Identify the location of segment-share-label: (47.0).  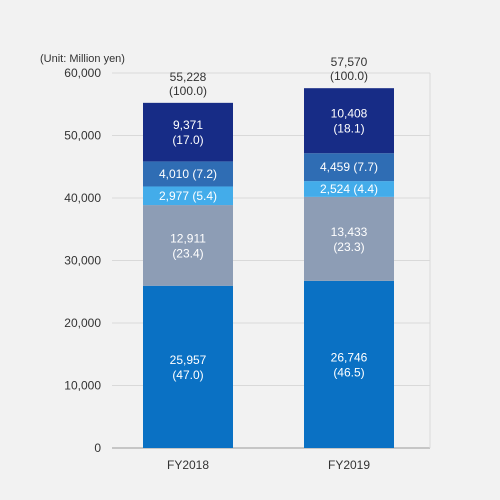
(187, 375).